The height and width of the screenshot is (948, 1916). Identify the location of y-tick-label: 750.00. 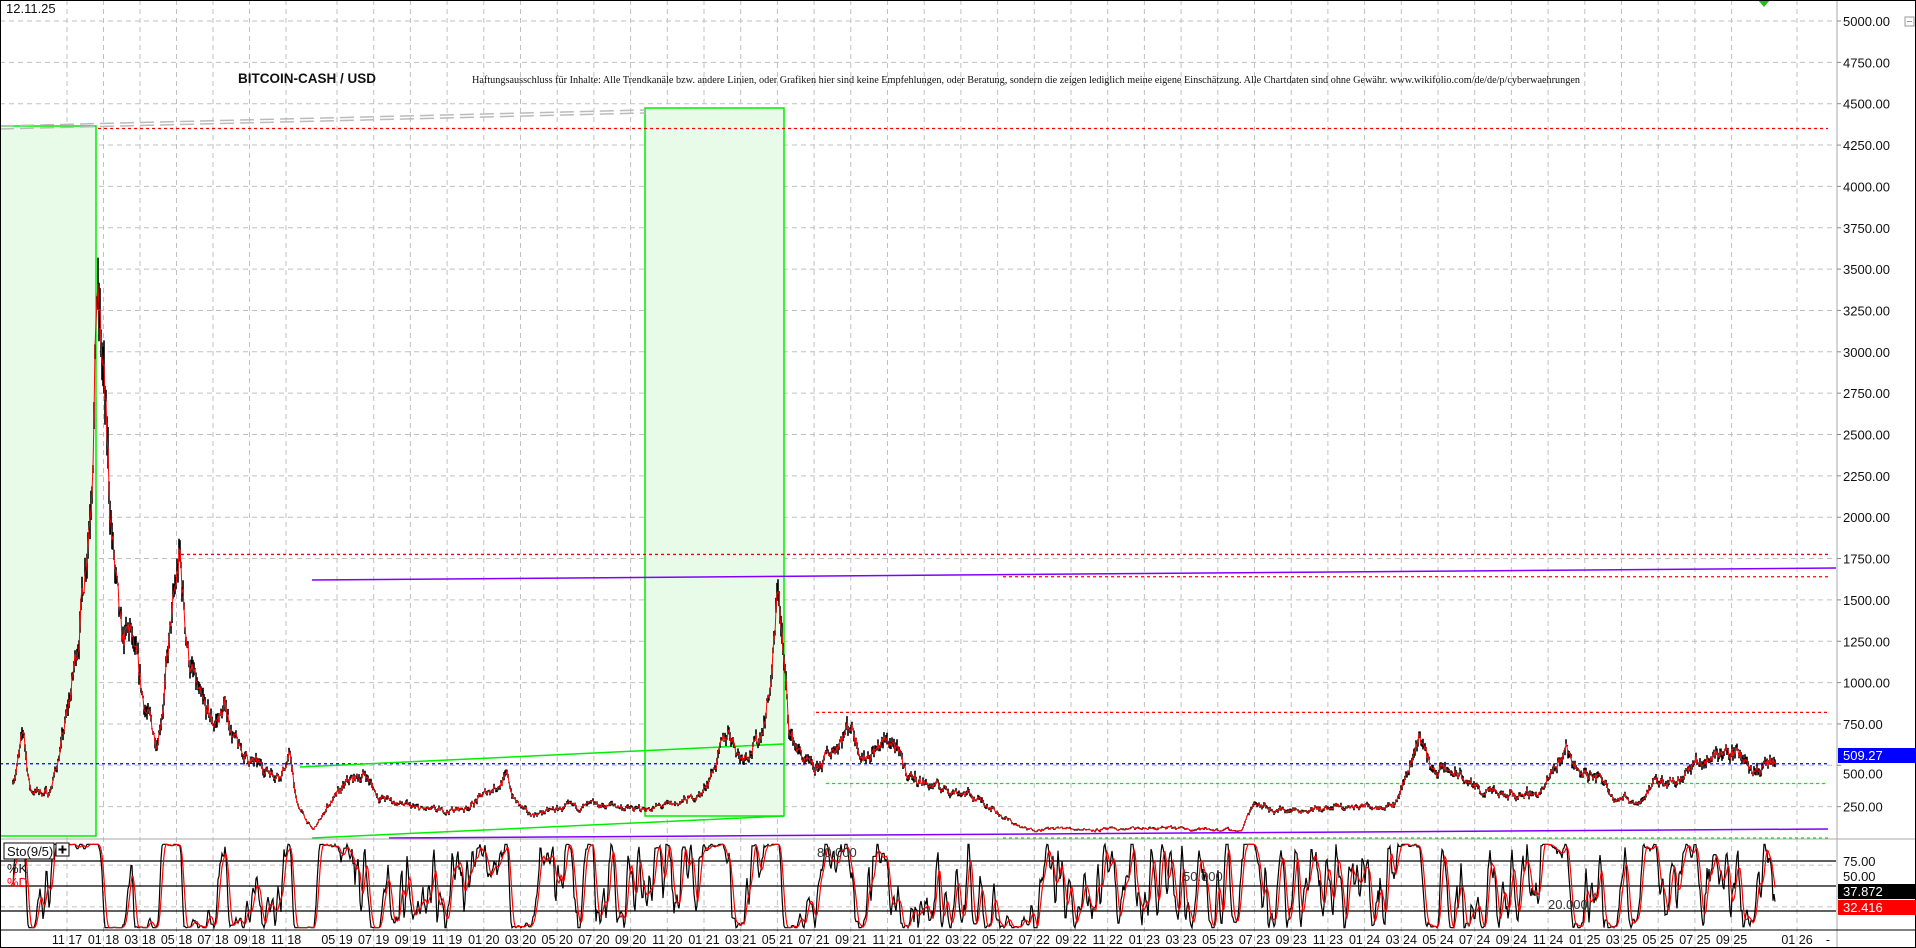
(1863, 724).